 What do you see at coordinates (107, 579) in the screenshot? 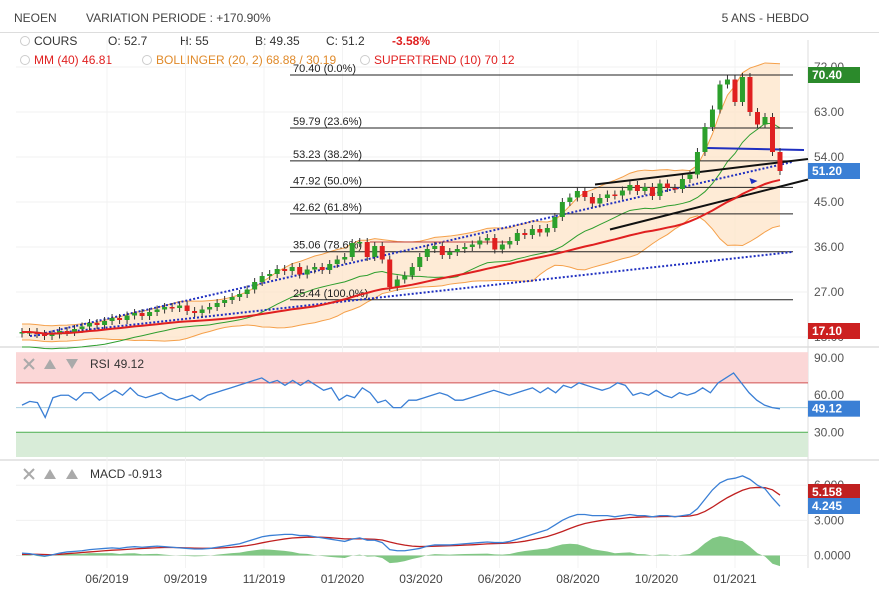
I see `date-axis-label: 06/2019` at bounding box center [107, 579].